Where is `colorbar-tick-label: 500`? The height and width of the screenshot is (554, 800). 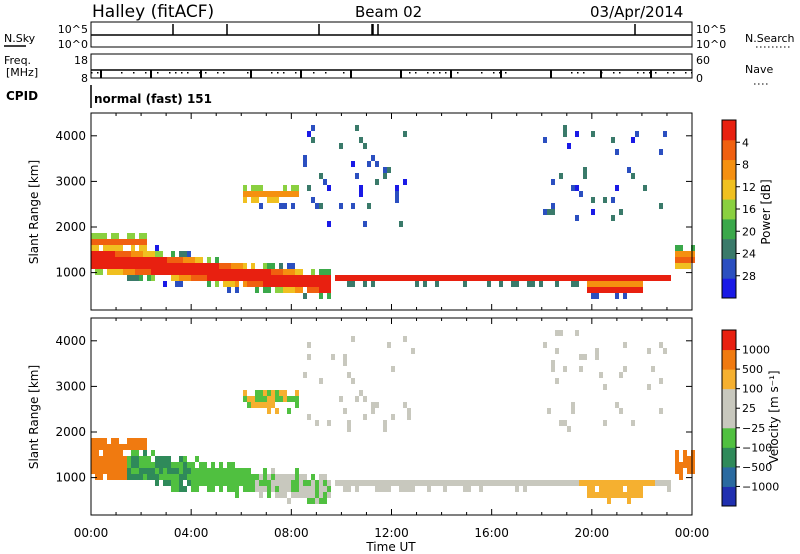
colorbar-tick-label: 500 is located at coordinates (752, 369).